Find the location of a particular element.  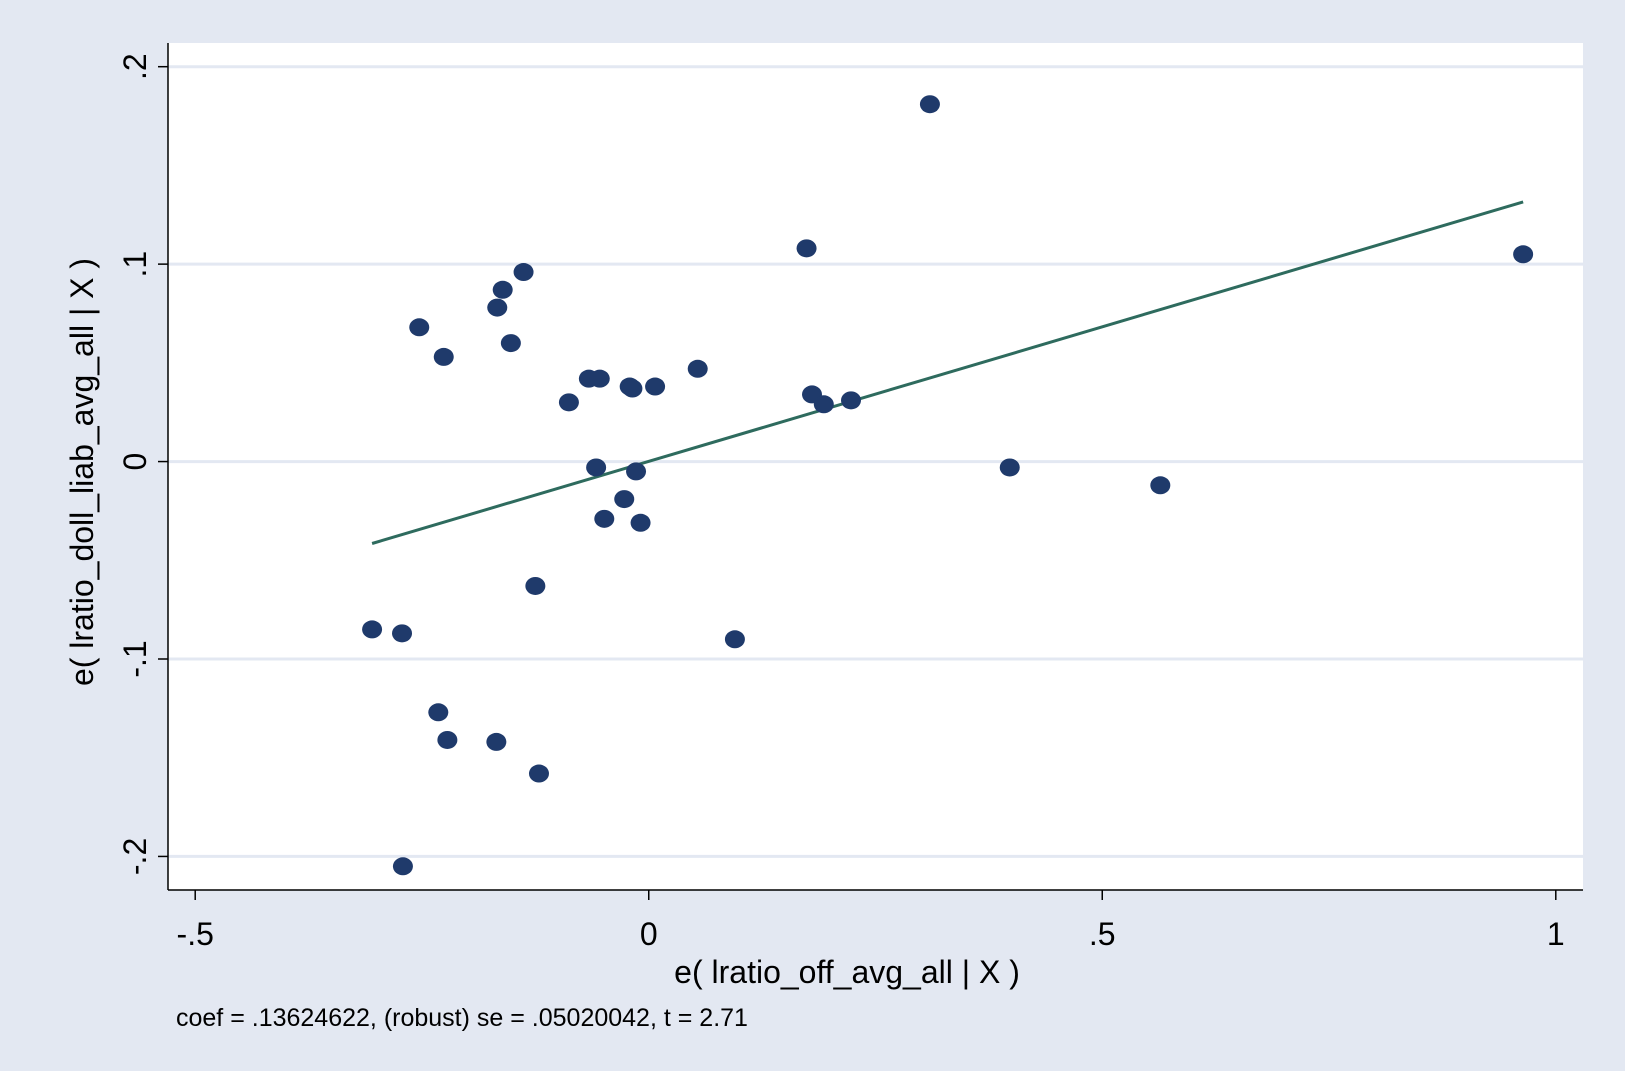

x-axis-label: e( lratio_off_avg_all | X ) is located at coordinates (847, 972).